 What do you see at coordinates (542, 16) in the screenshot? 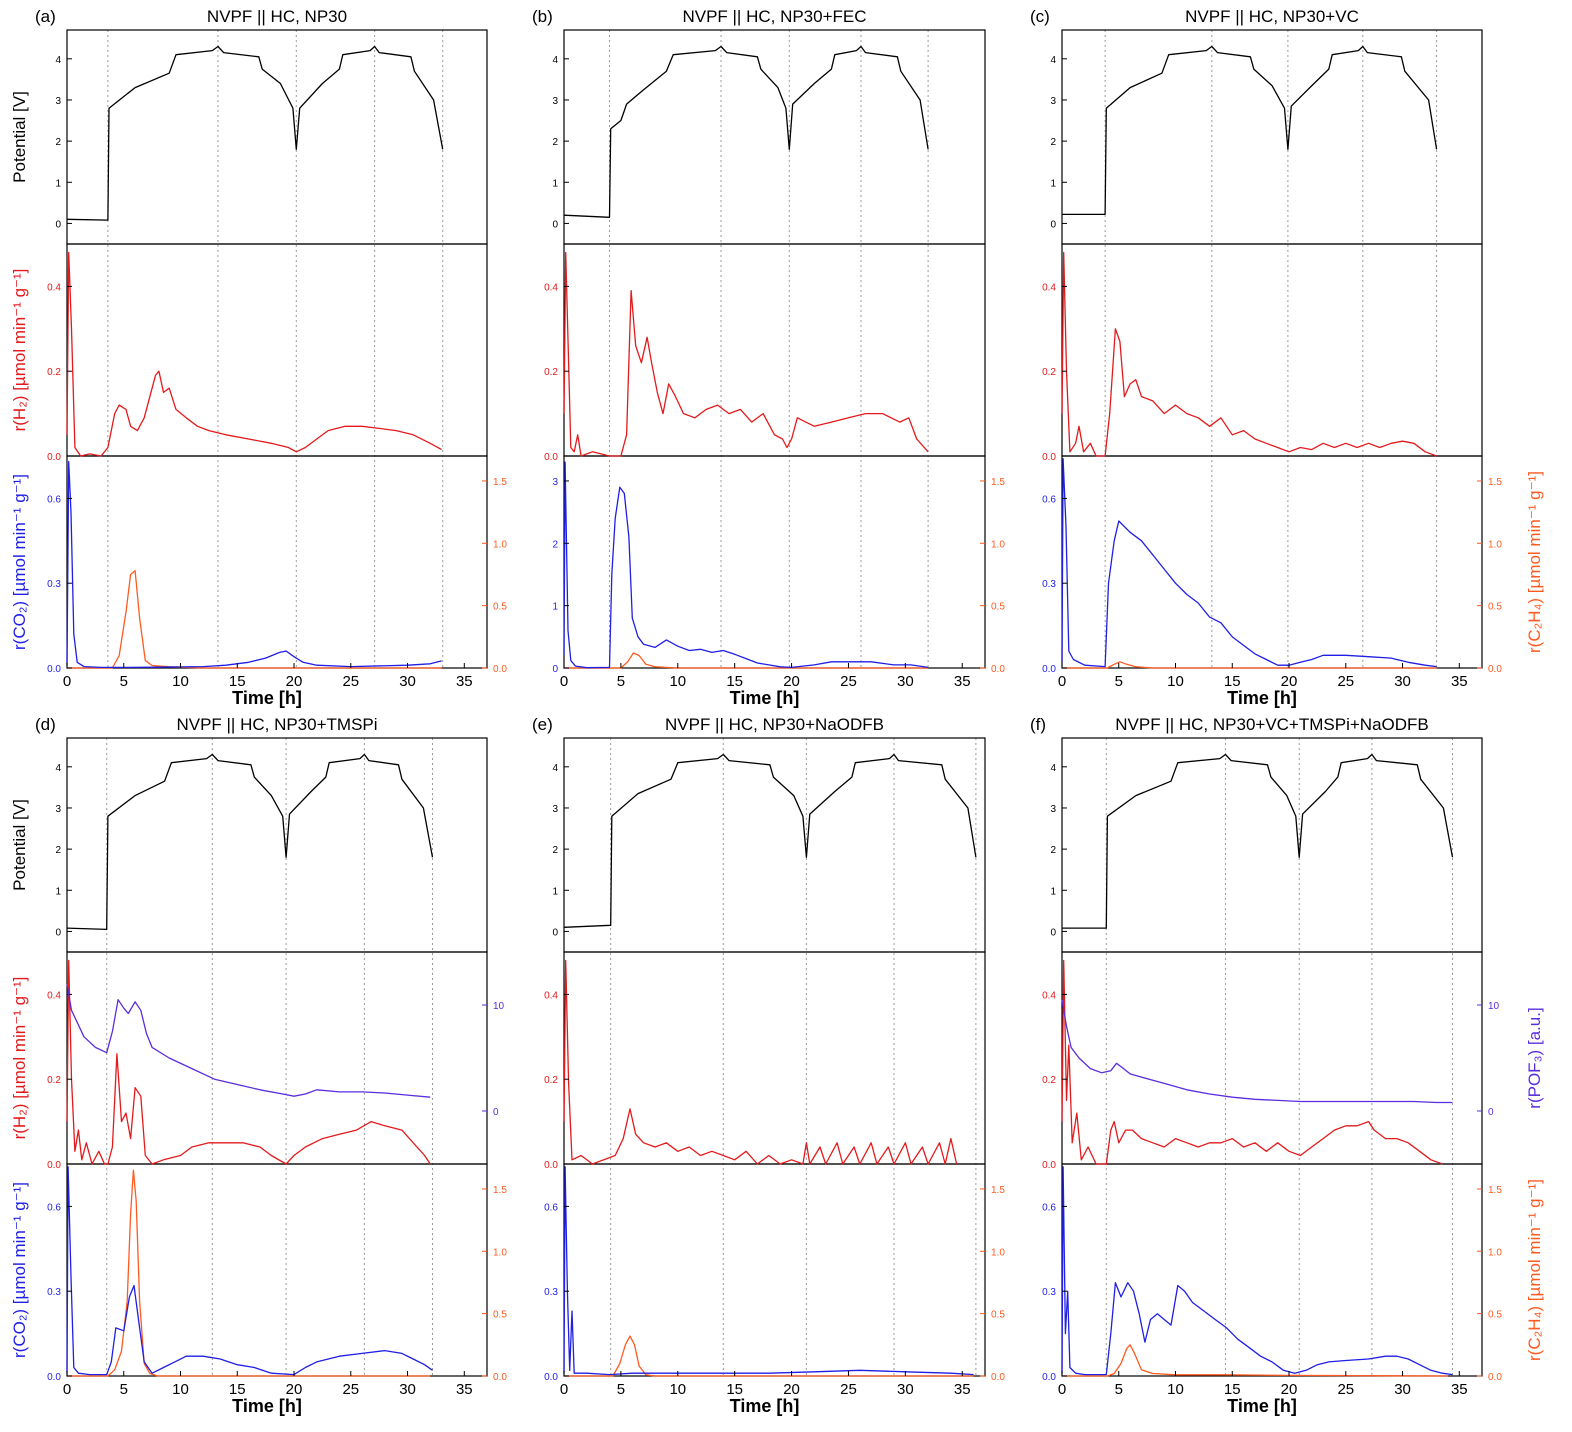
I see `panel-label: (b)` at bounding box center [542, 16].